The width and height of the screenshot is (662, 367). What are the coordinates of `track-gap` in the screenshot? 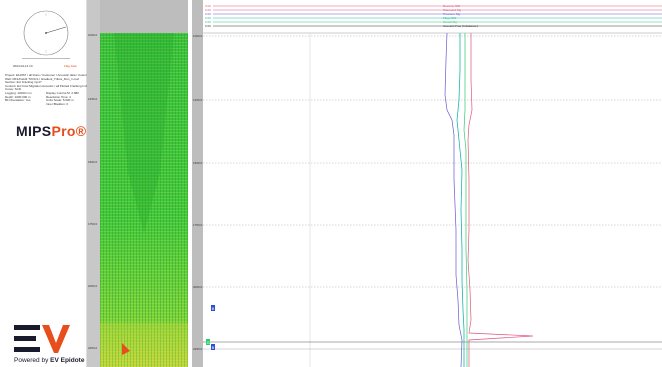 It's located at (190, 183).